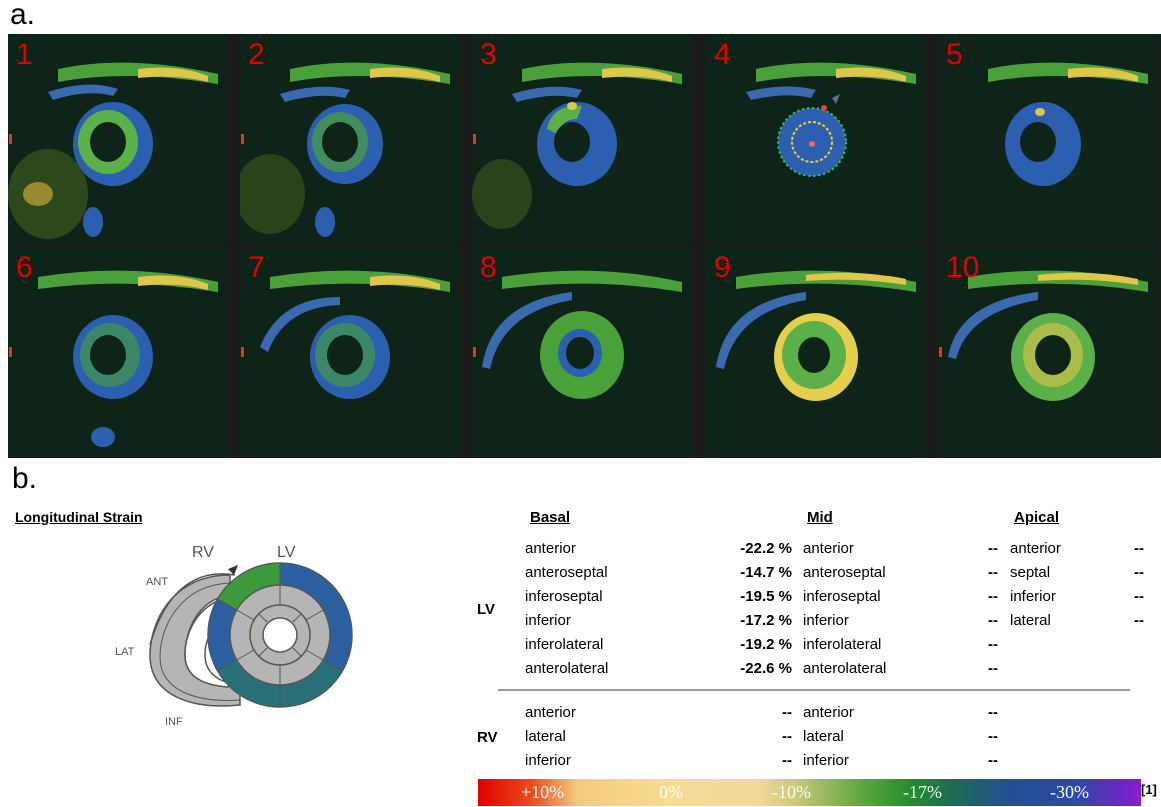 This screenshot has height=807, width=1161. Describe the element at coordinates (566, 572) in the screenshot. I see `basal-segment-name: anteroseptal` at that location.